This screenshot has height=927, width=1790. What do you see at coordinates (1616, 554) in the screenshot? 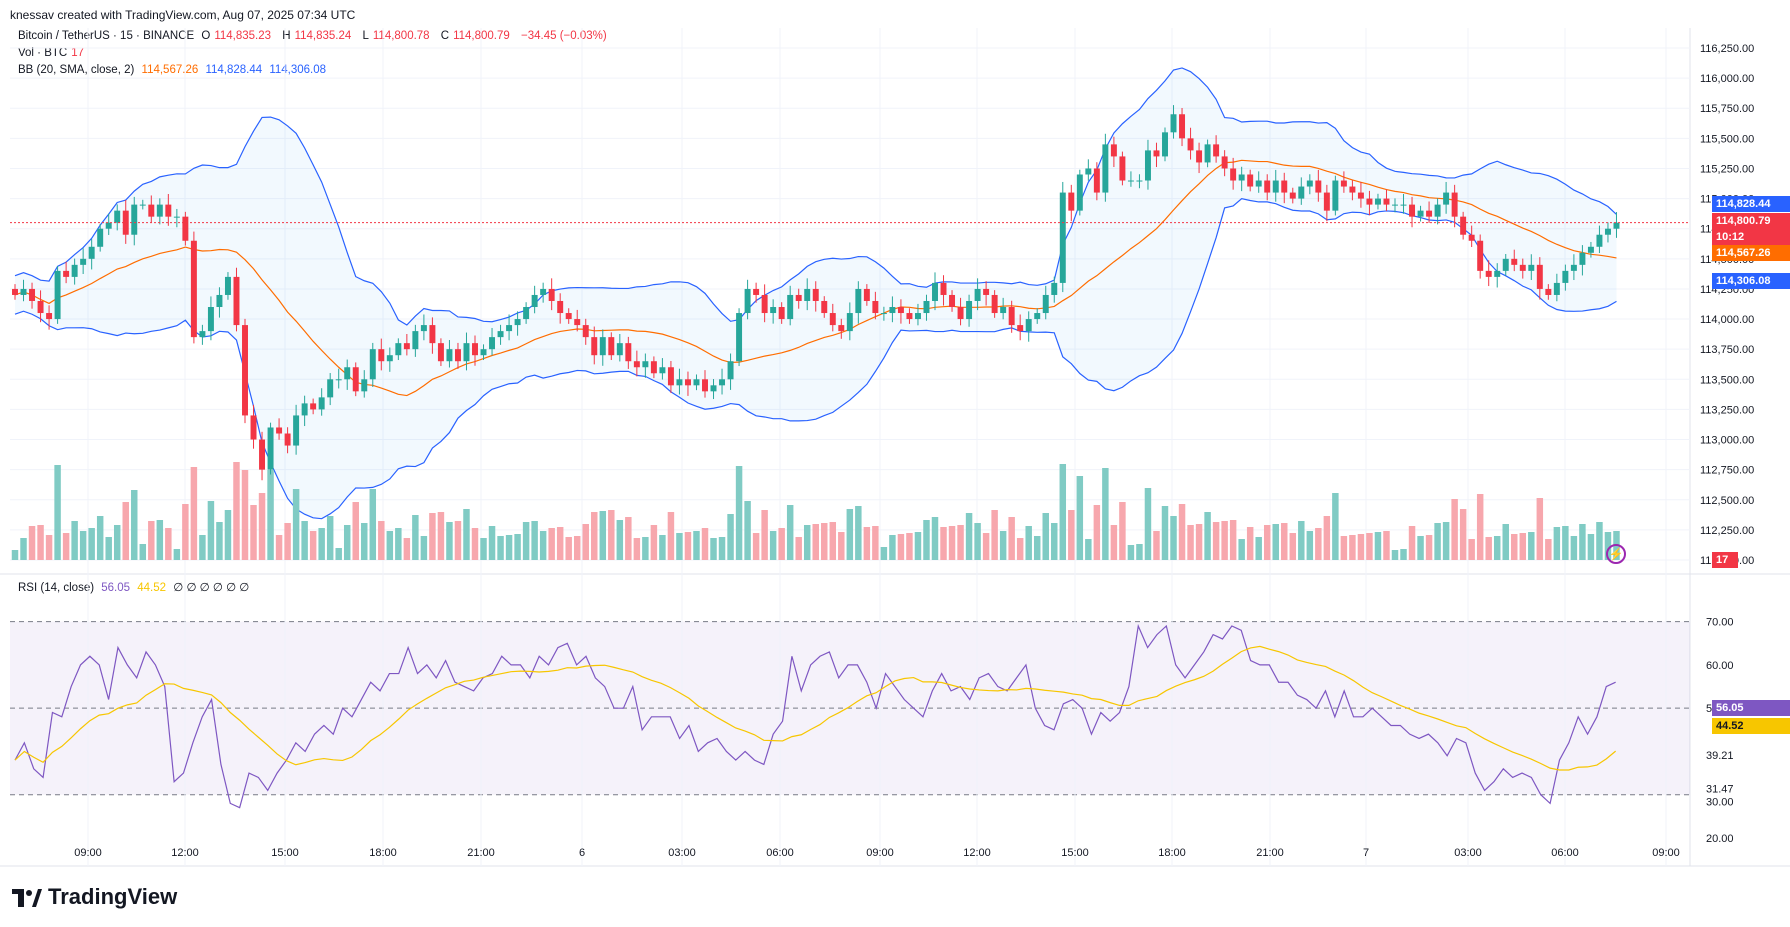
I see `lightning-icon: ⚡` at bounding box center [1616, 554].